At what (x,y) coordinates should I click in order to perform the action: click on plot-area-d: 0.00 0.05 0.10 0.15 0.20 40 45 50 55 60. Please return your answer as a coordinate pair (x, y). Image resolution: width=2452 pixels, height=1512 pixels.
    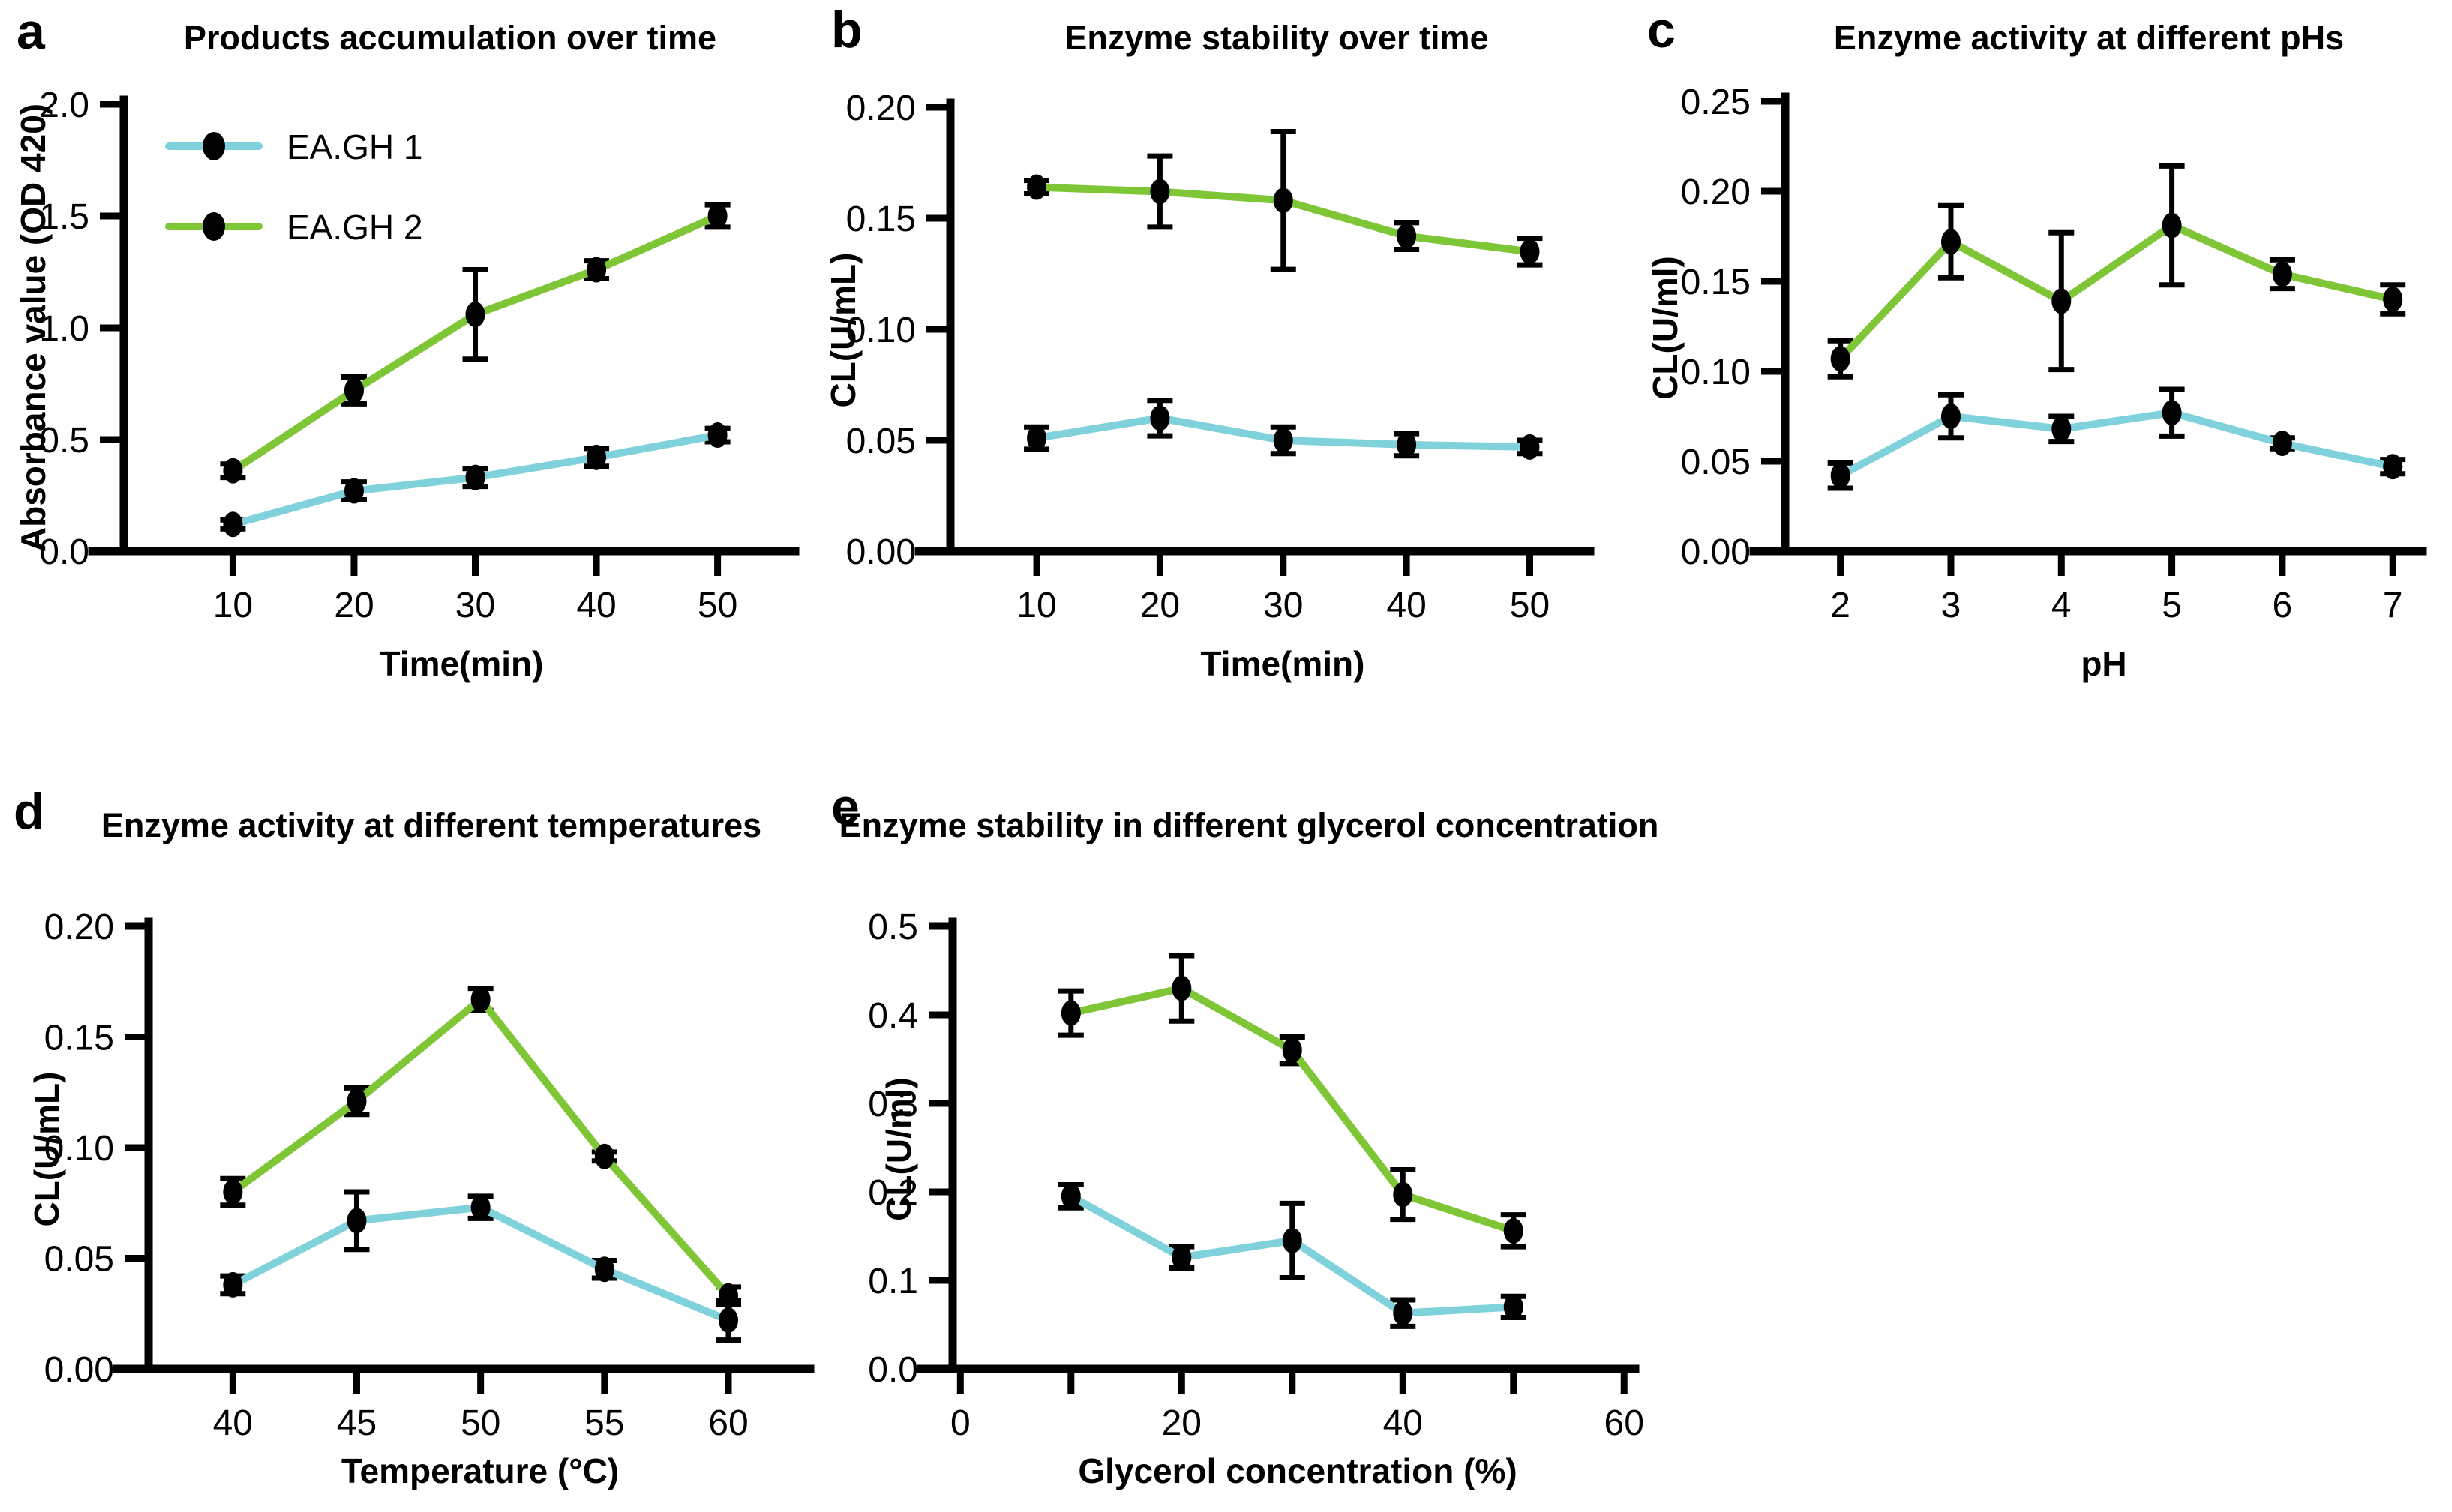
    Looking at the image, I should click on (430, 1175).